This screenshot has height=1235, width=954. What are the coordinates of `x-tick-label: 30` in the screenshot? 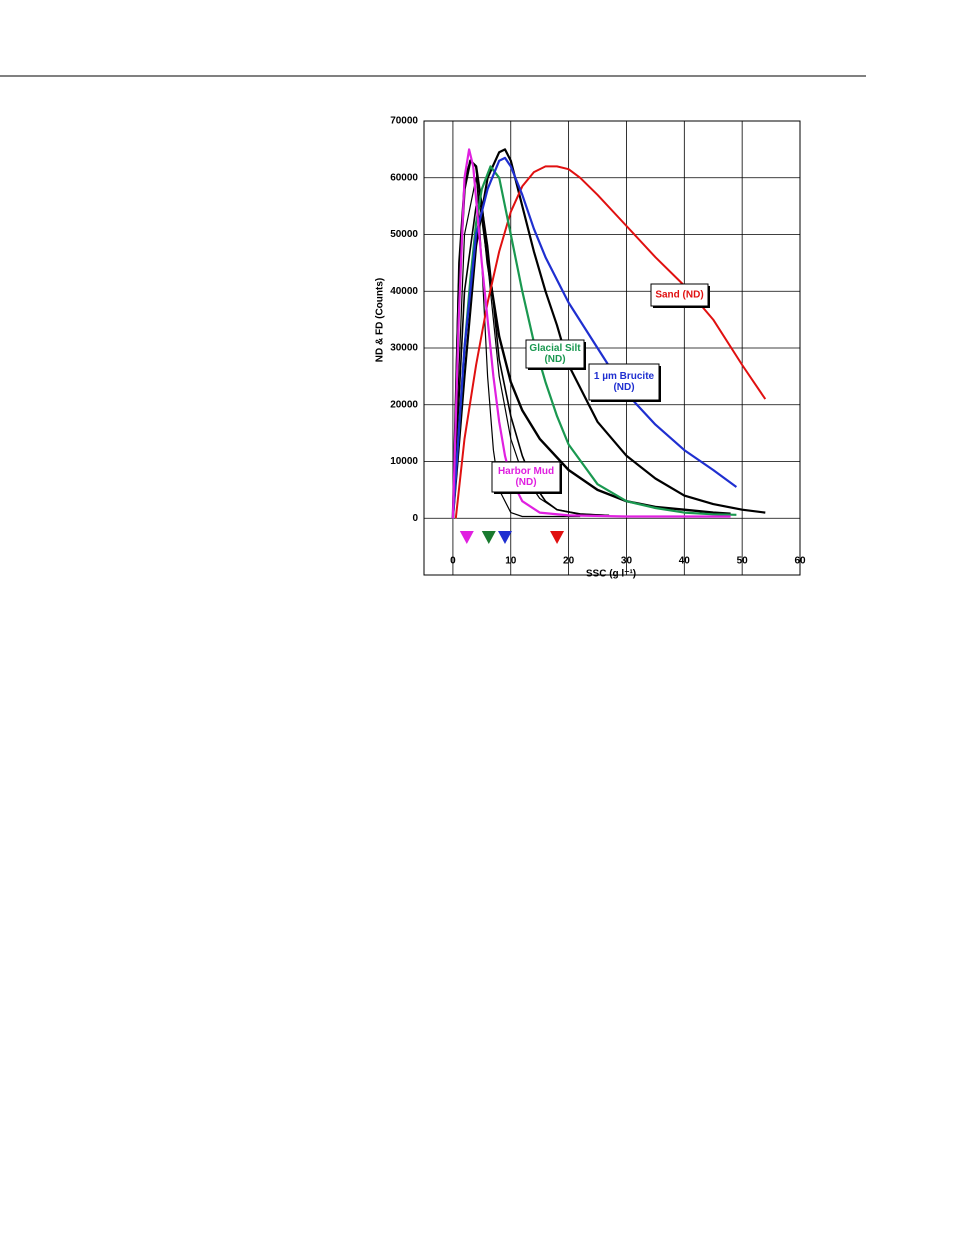 It's located at (627, 561).